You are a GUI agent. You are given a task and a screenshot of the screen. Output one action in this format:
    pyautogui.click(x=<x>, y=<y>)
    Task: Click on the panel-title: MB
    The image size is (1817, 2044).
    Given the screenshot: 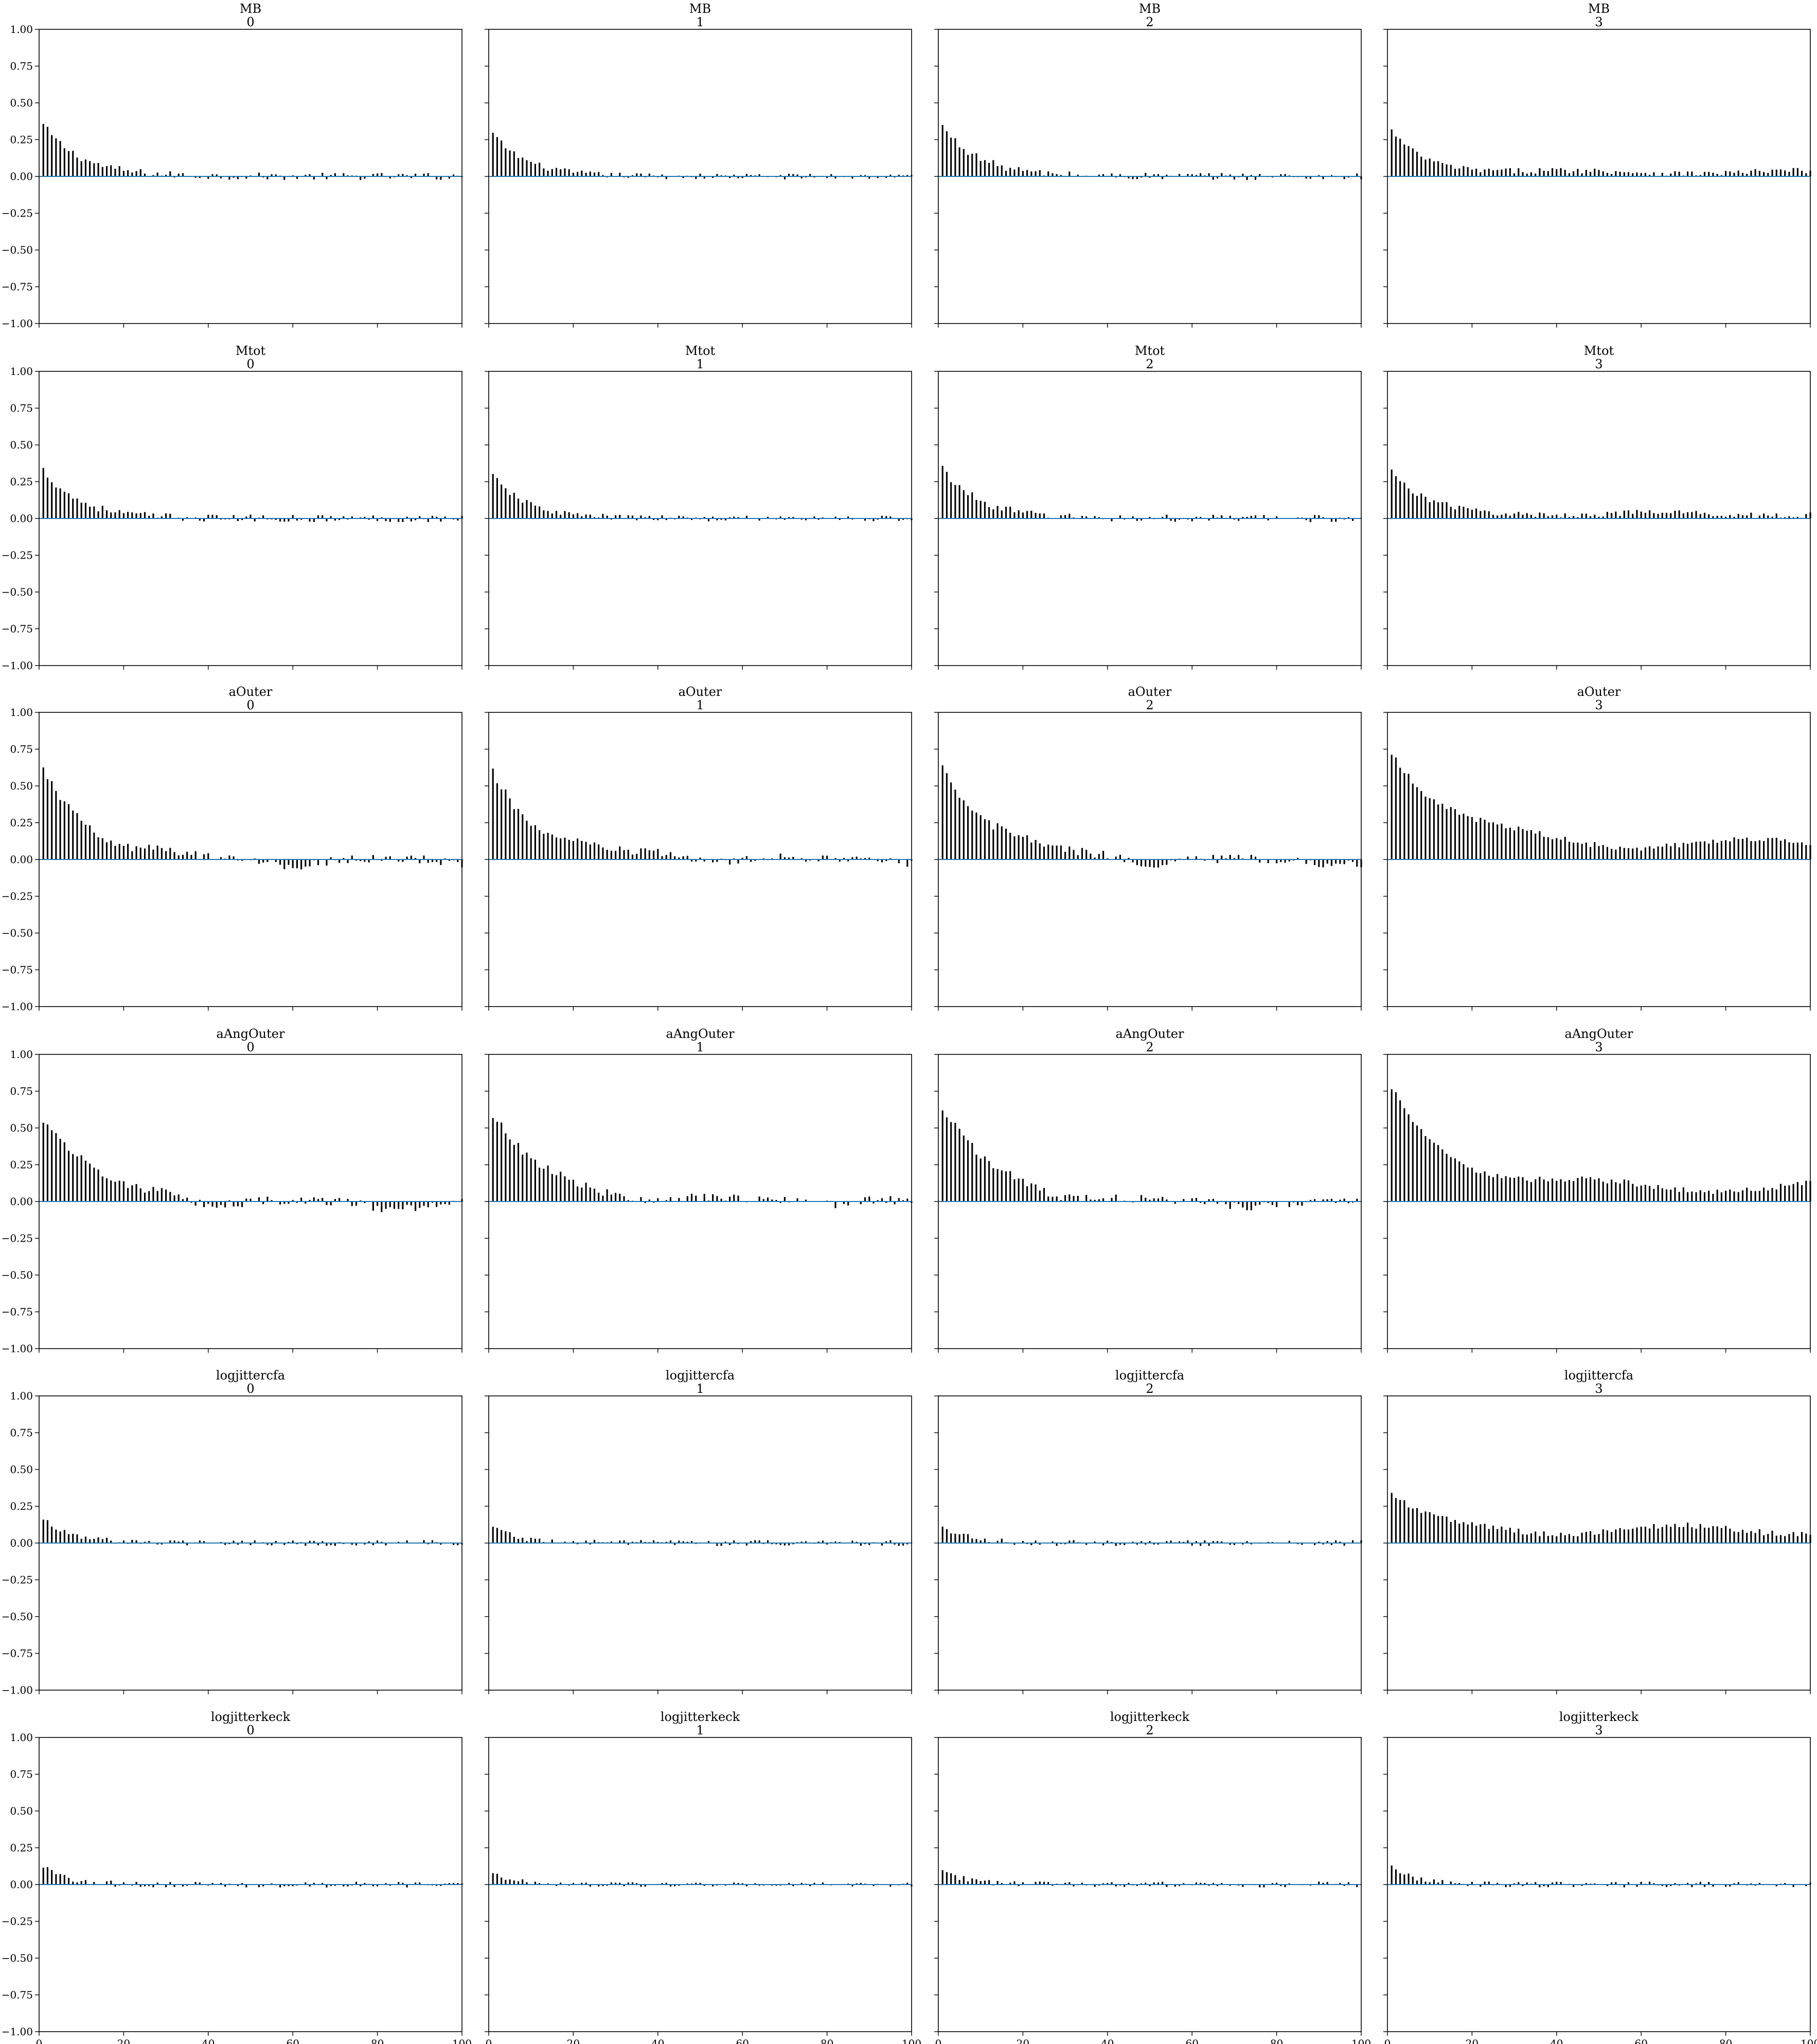 What is the action you would take?
    pyautogui.click(x=700, y=9)
    